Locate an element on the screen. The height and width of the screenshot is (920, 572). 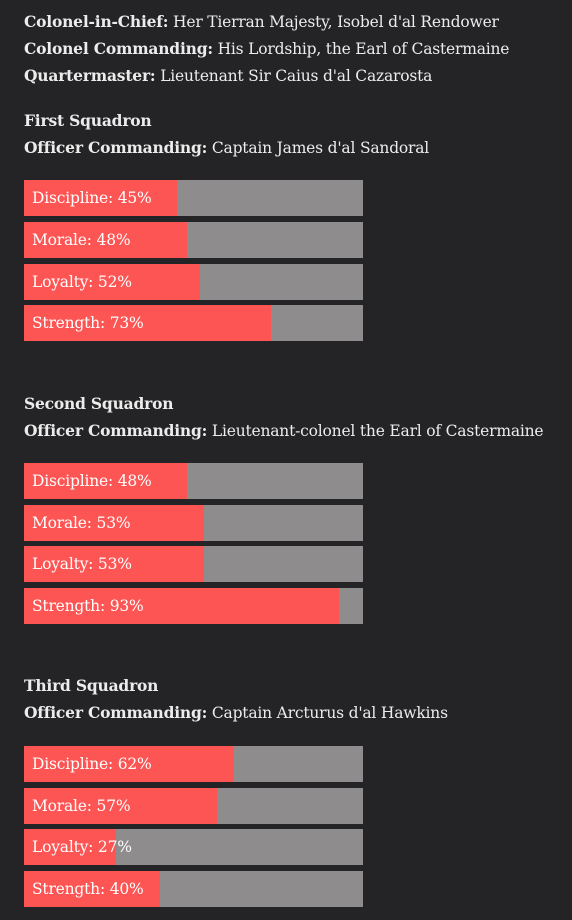
quartermaster-label: Quartermaster: is located at coordinates (90, 75).